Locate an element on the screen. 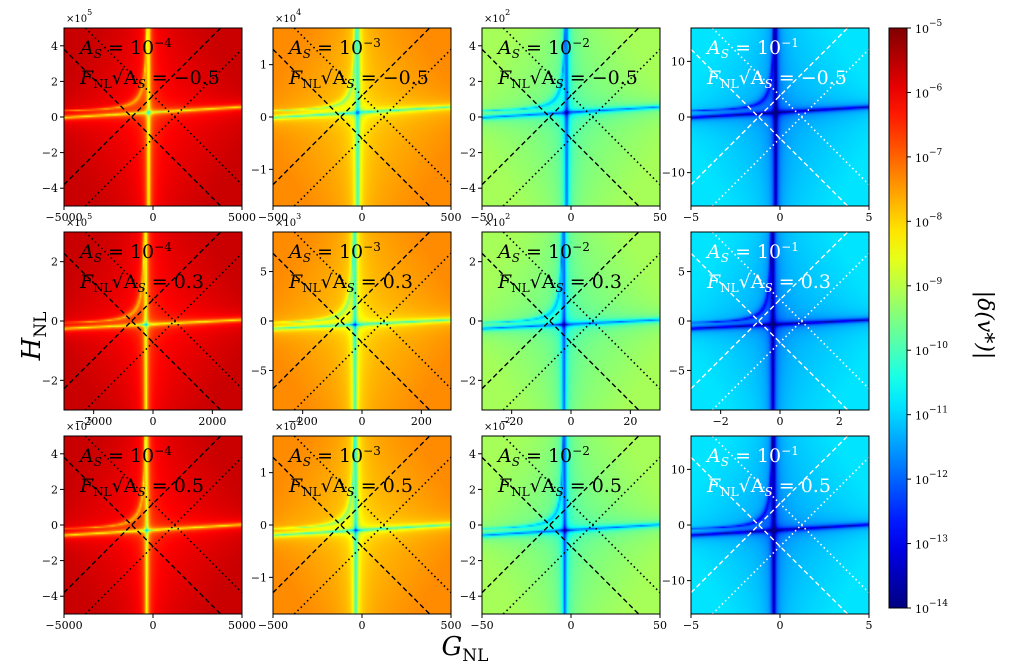 This screenshot has width=1012, height=672. axis-multiplier: ×10² is located at coordinates (497, 424).